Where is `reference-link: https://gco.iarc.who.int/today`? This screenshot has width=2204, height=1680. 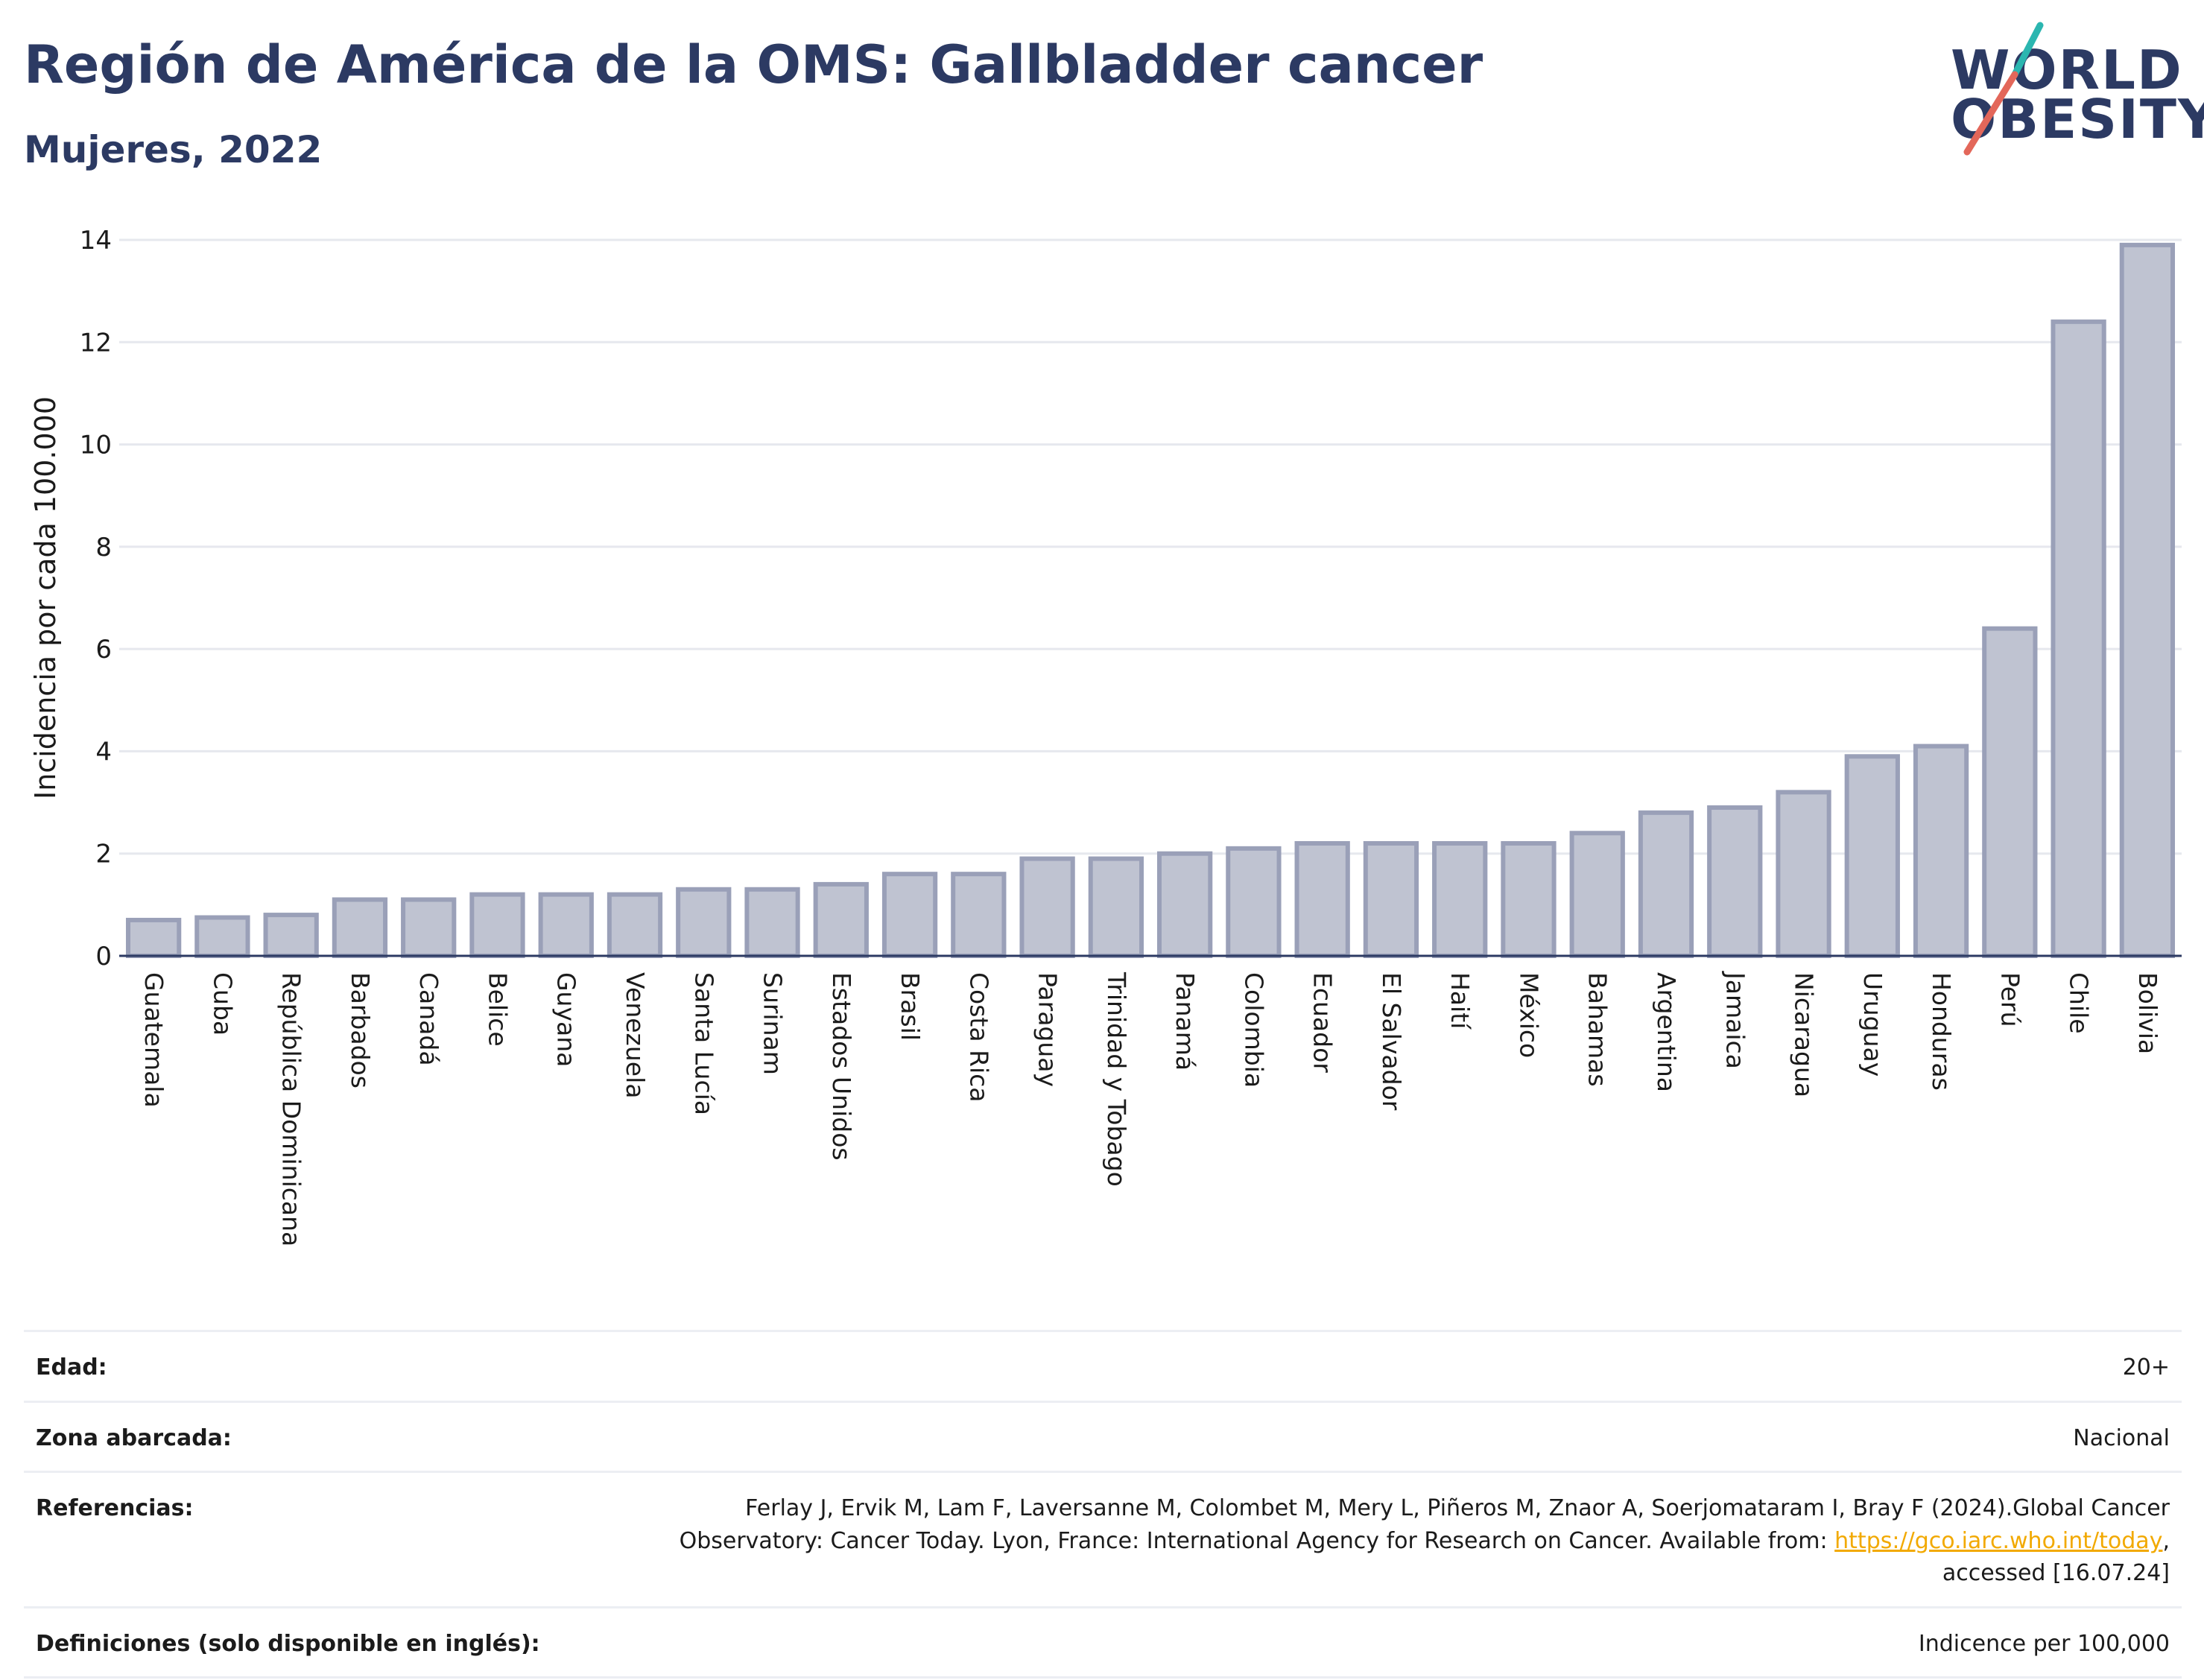
reference-link: https://gco.iarc.who.int/today is located at coordinates (1998, 1540).